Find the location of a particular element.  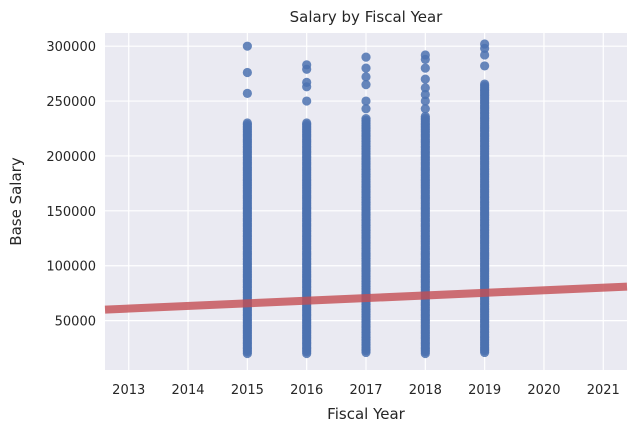

x-tick-label: 2018 is located at coordinates (425, 390).